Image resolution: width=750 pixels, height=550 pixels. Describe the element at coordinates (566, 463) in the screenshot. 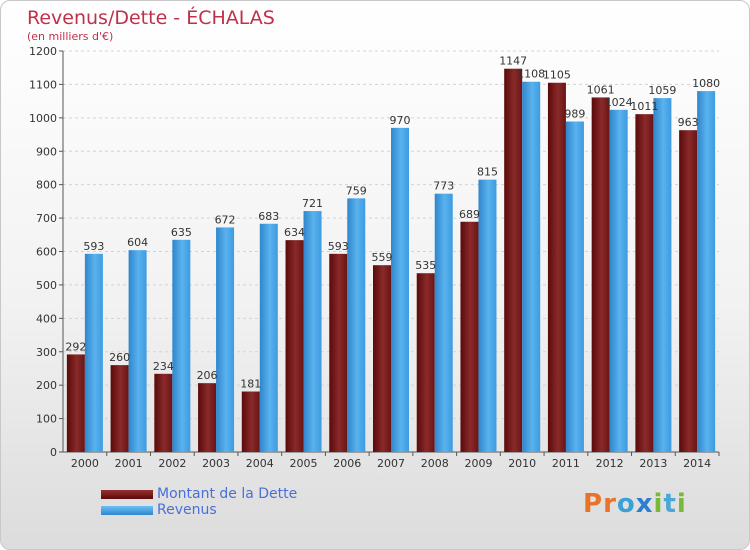

I see `x-tick-label: 2011` at that location.